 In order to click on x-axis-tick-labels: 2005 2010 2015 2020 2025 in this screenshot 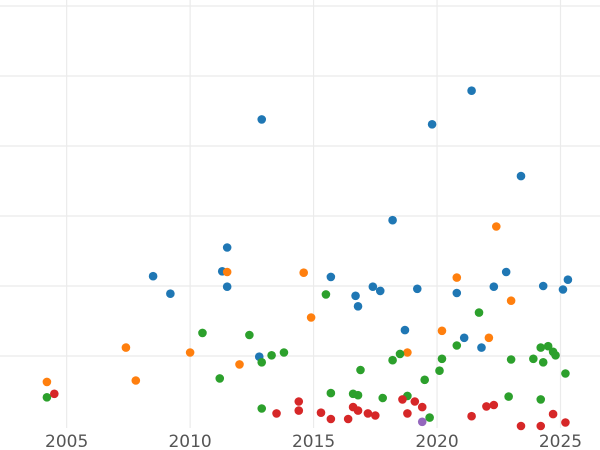, I will do `click(313, 441)`.